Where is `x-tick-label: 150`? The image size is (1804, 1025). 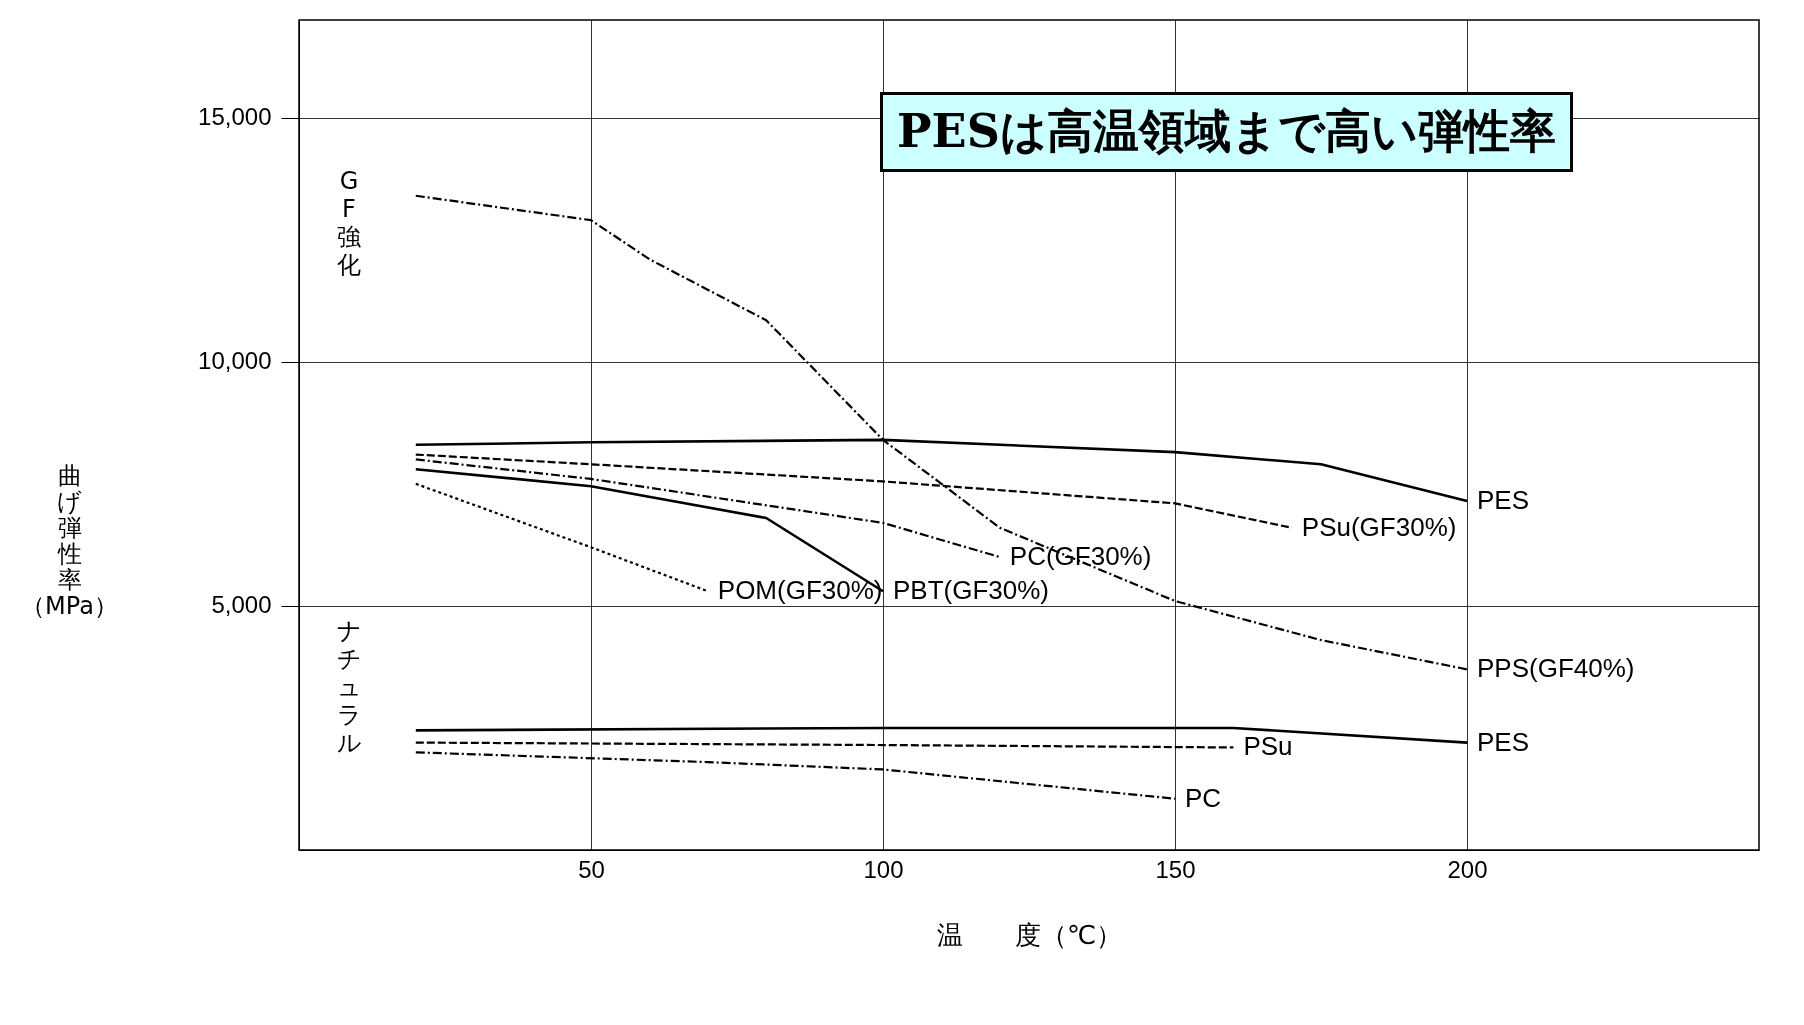
x-tick-label: 150 is located at coordinates (1175, 869).